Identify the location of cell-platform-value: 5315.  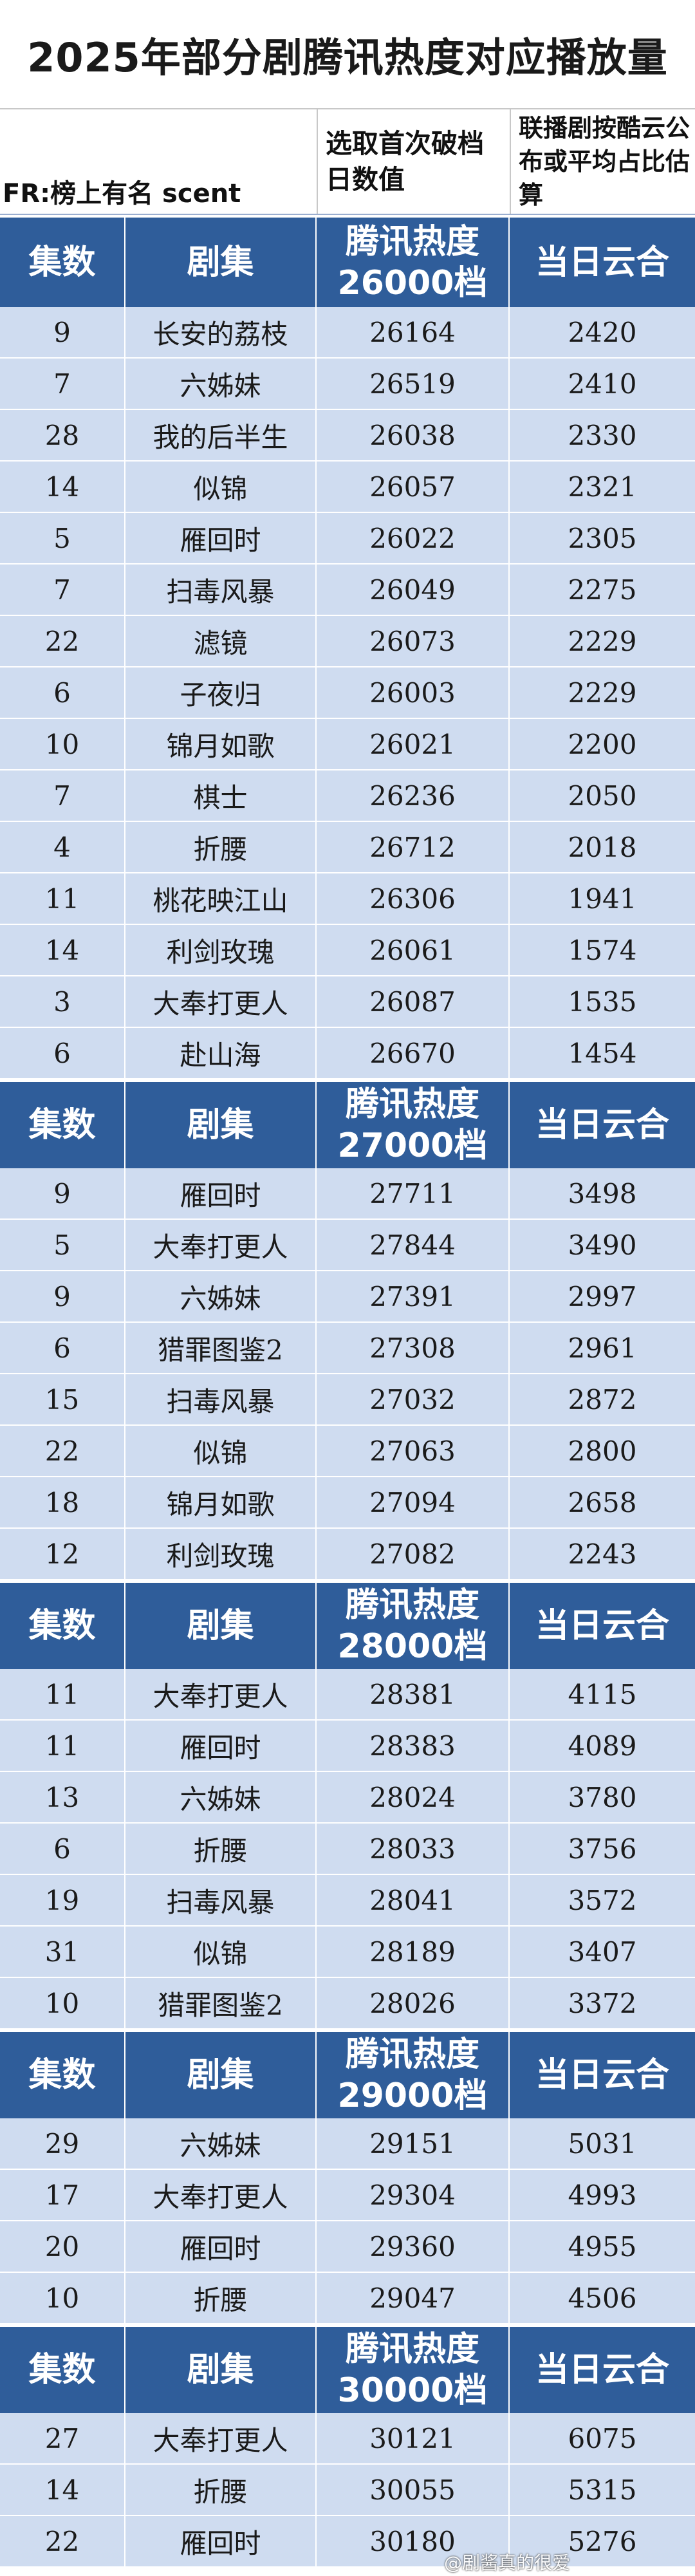
(602, 2490).